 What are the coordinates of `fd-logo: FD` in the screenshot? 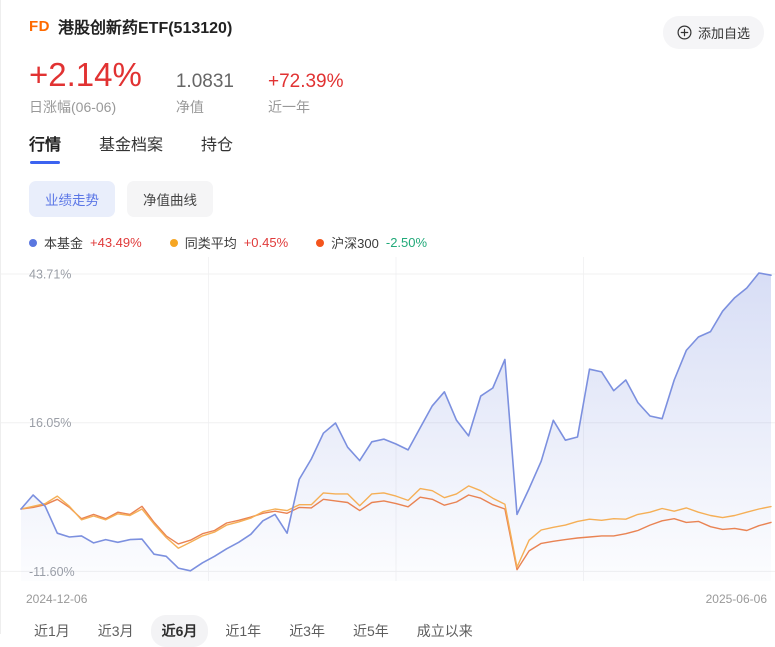 It's located at (39, 26).